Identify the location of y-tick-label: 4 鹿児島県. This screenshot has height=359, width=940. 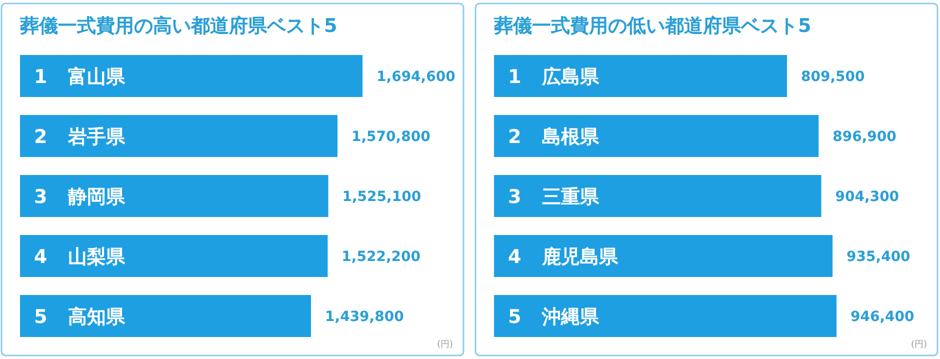
(563, 257).